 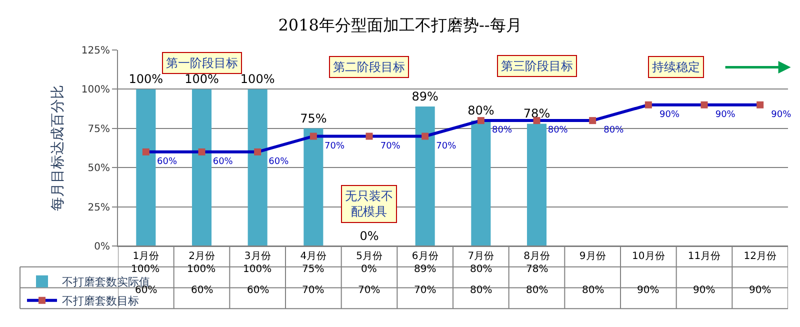 I want to click on y-tick-label: 100%, so click(x=95, y=90).